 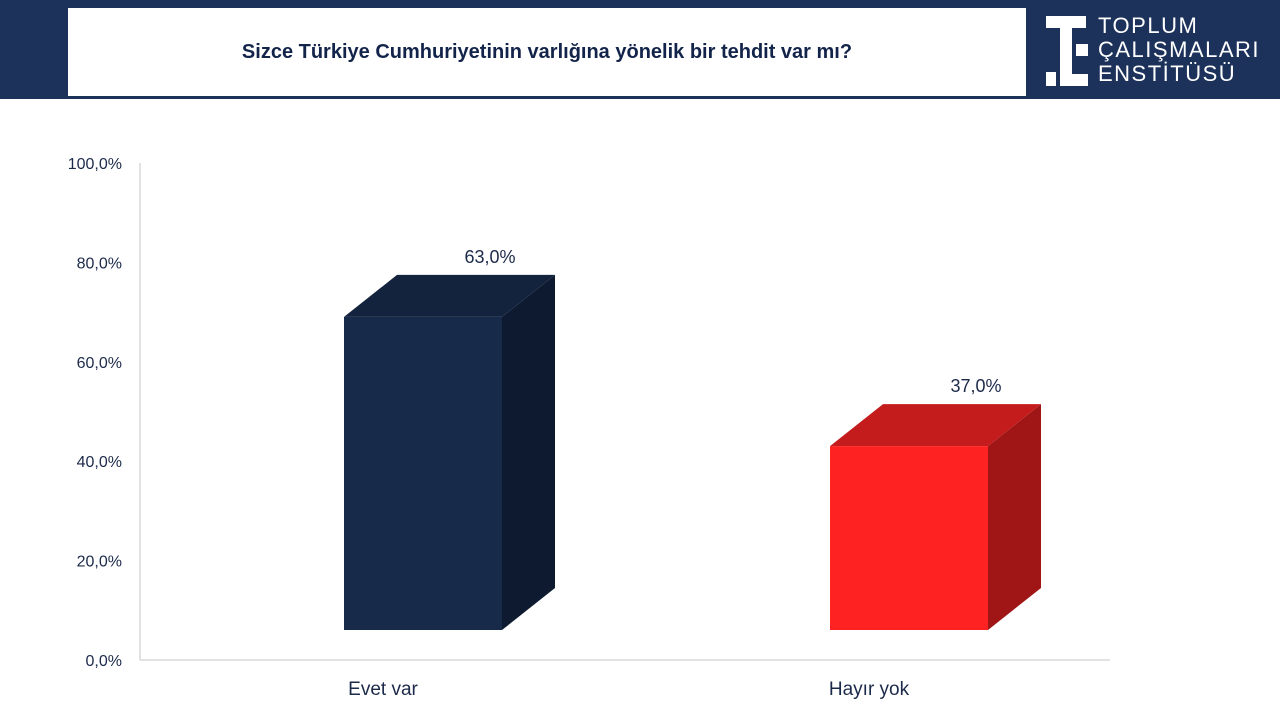 I want to click on logo-line: ENSTİTÜSÜ, so click(x=1167, y=73).